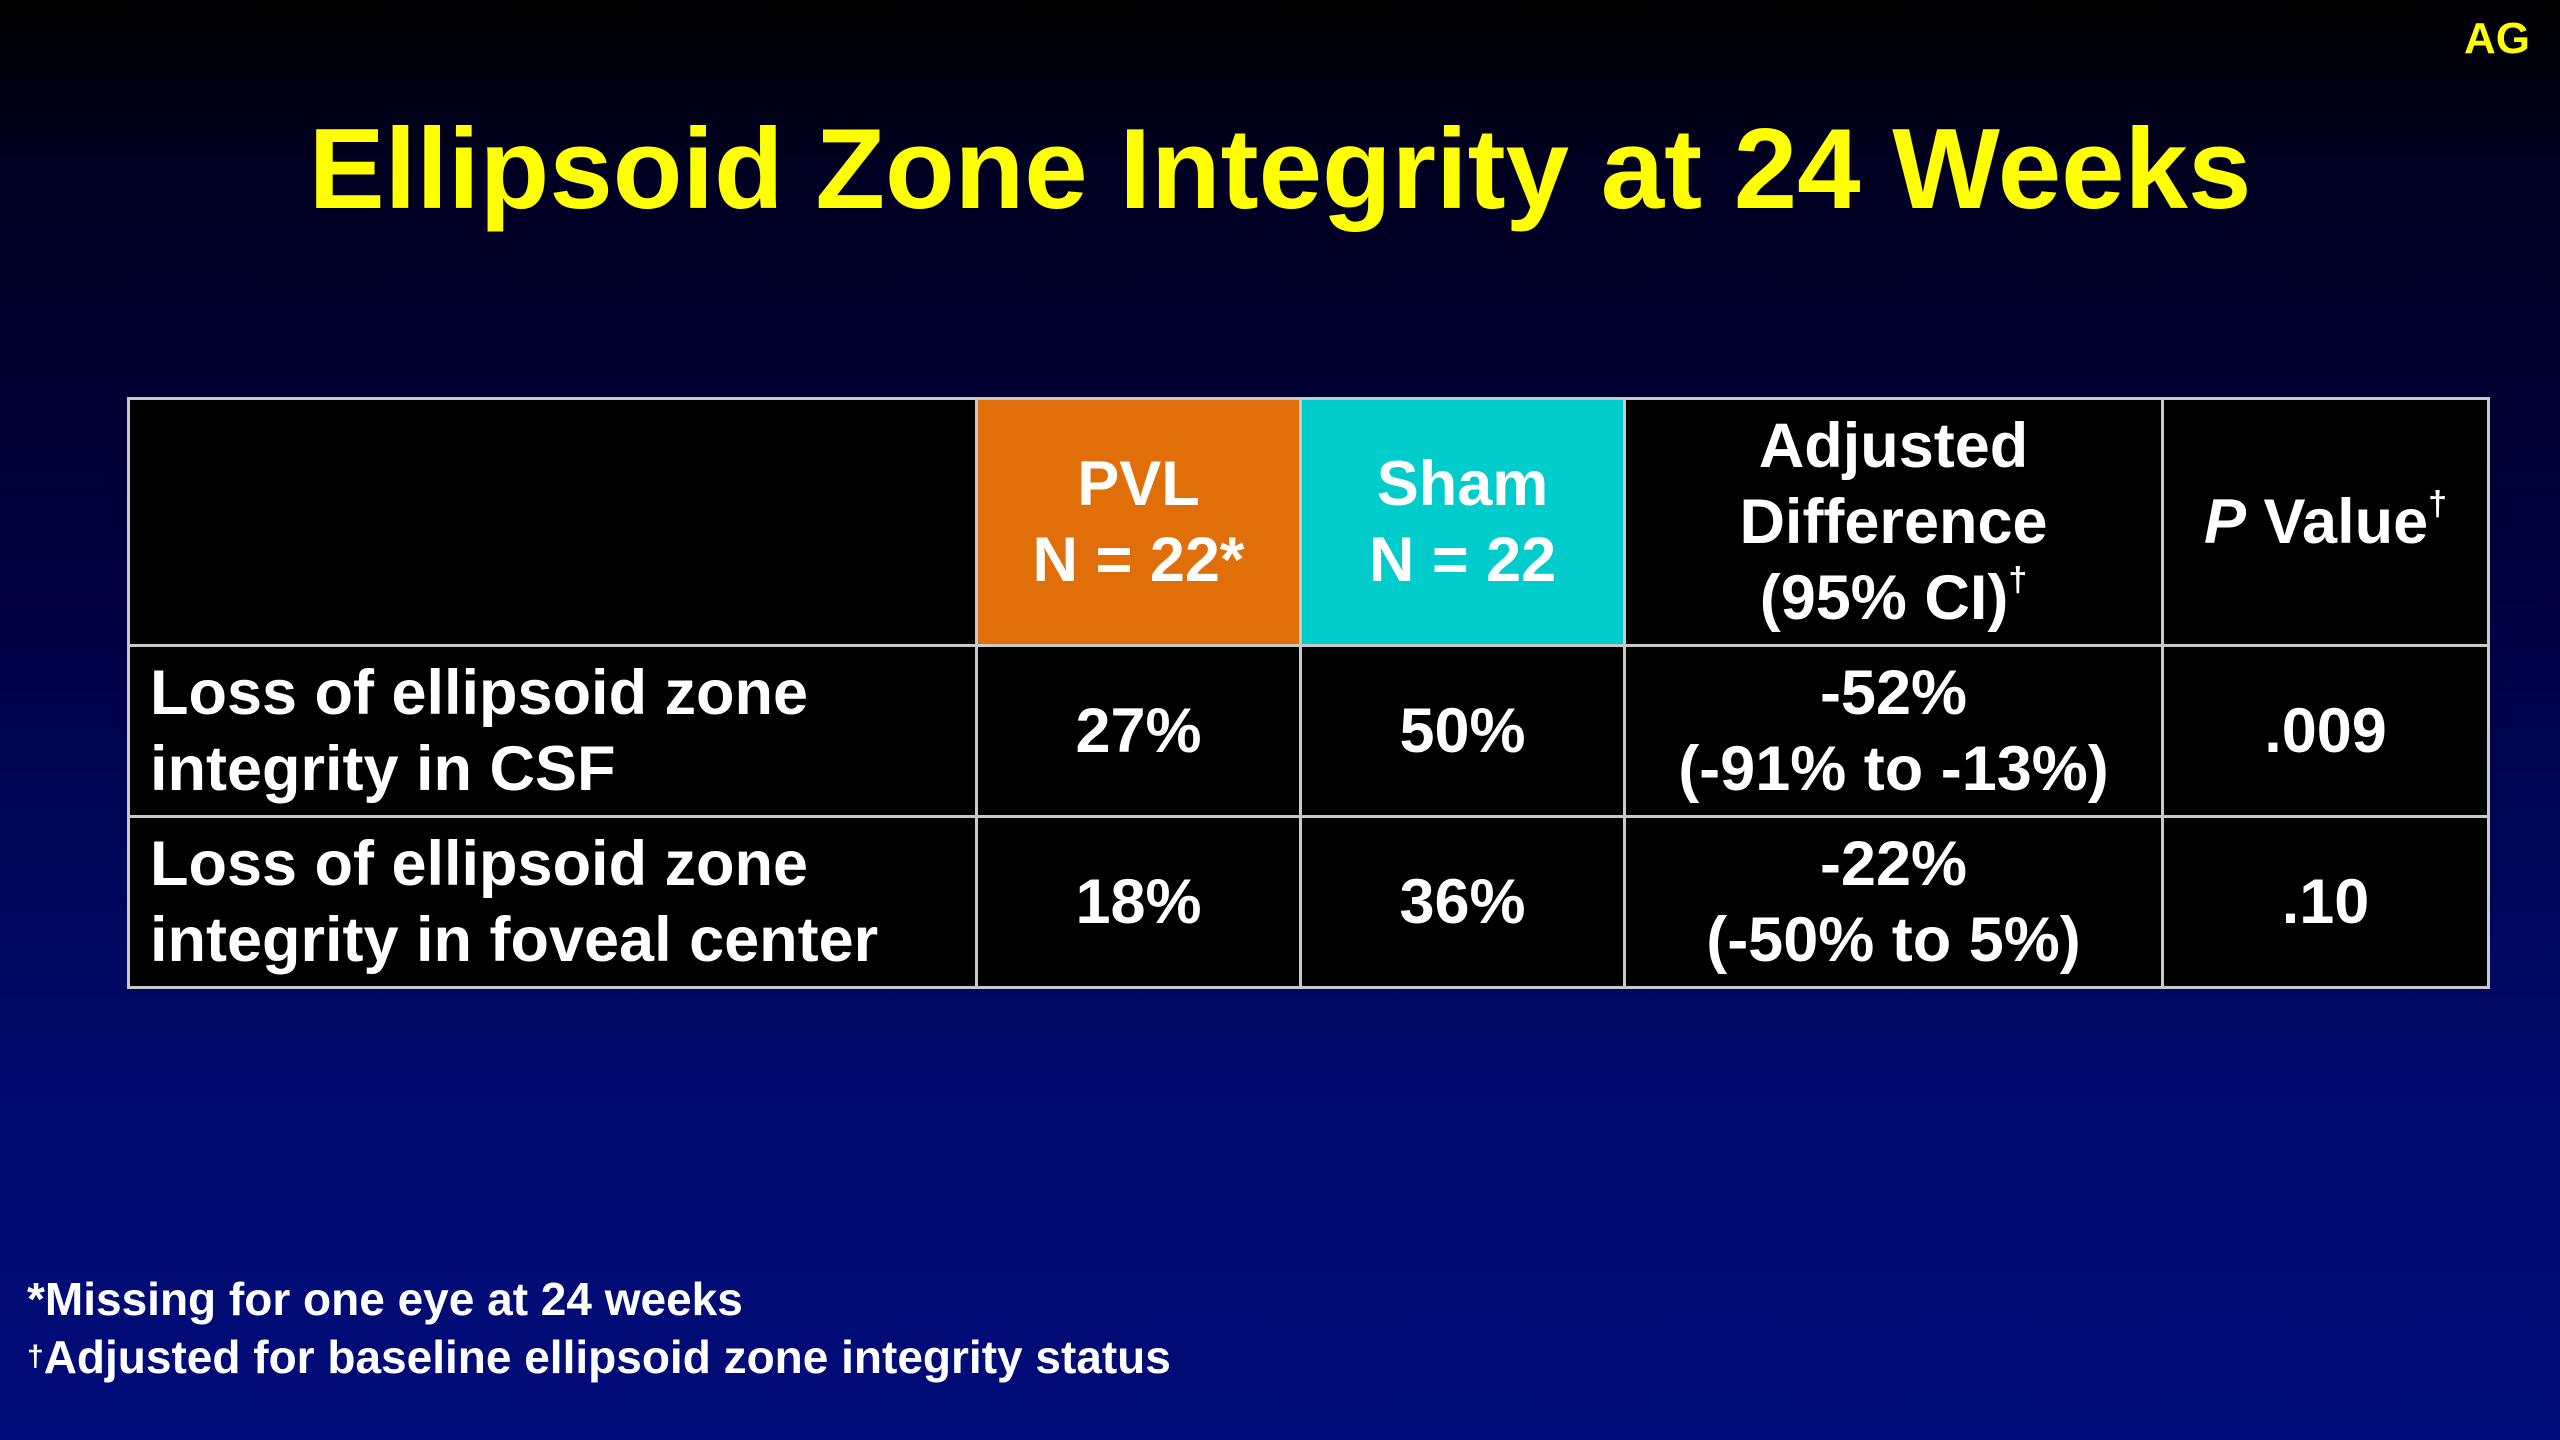 This screenshot has height=1440, width=2560. I want to click on header-sham-name: Sham, so click(1462, 484).